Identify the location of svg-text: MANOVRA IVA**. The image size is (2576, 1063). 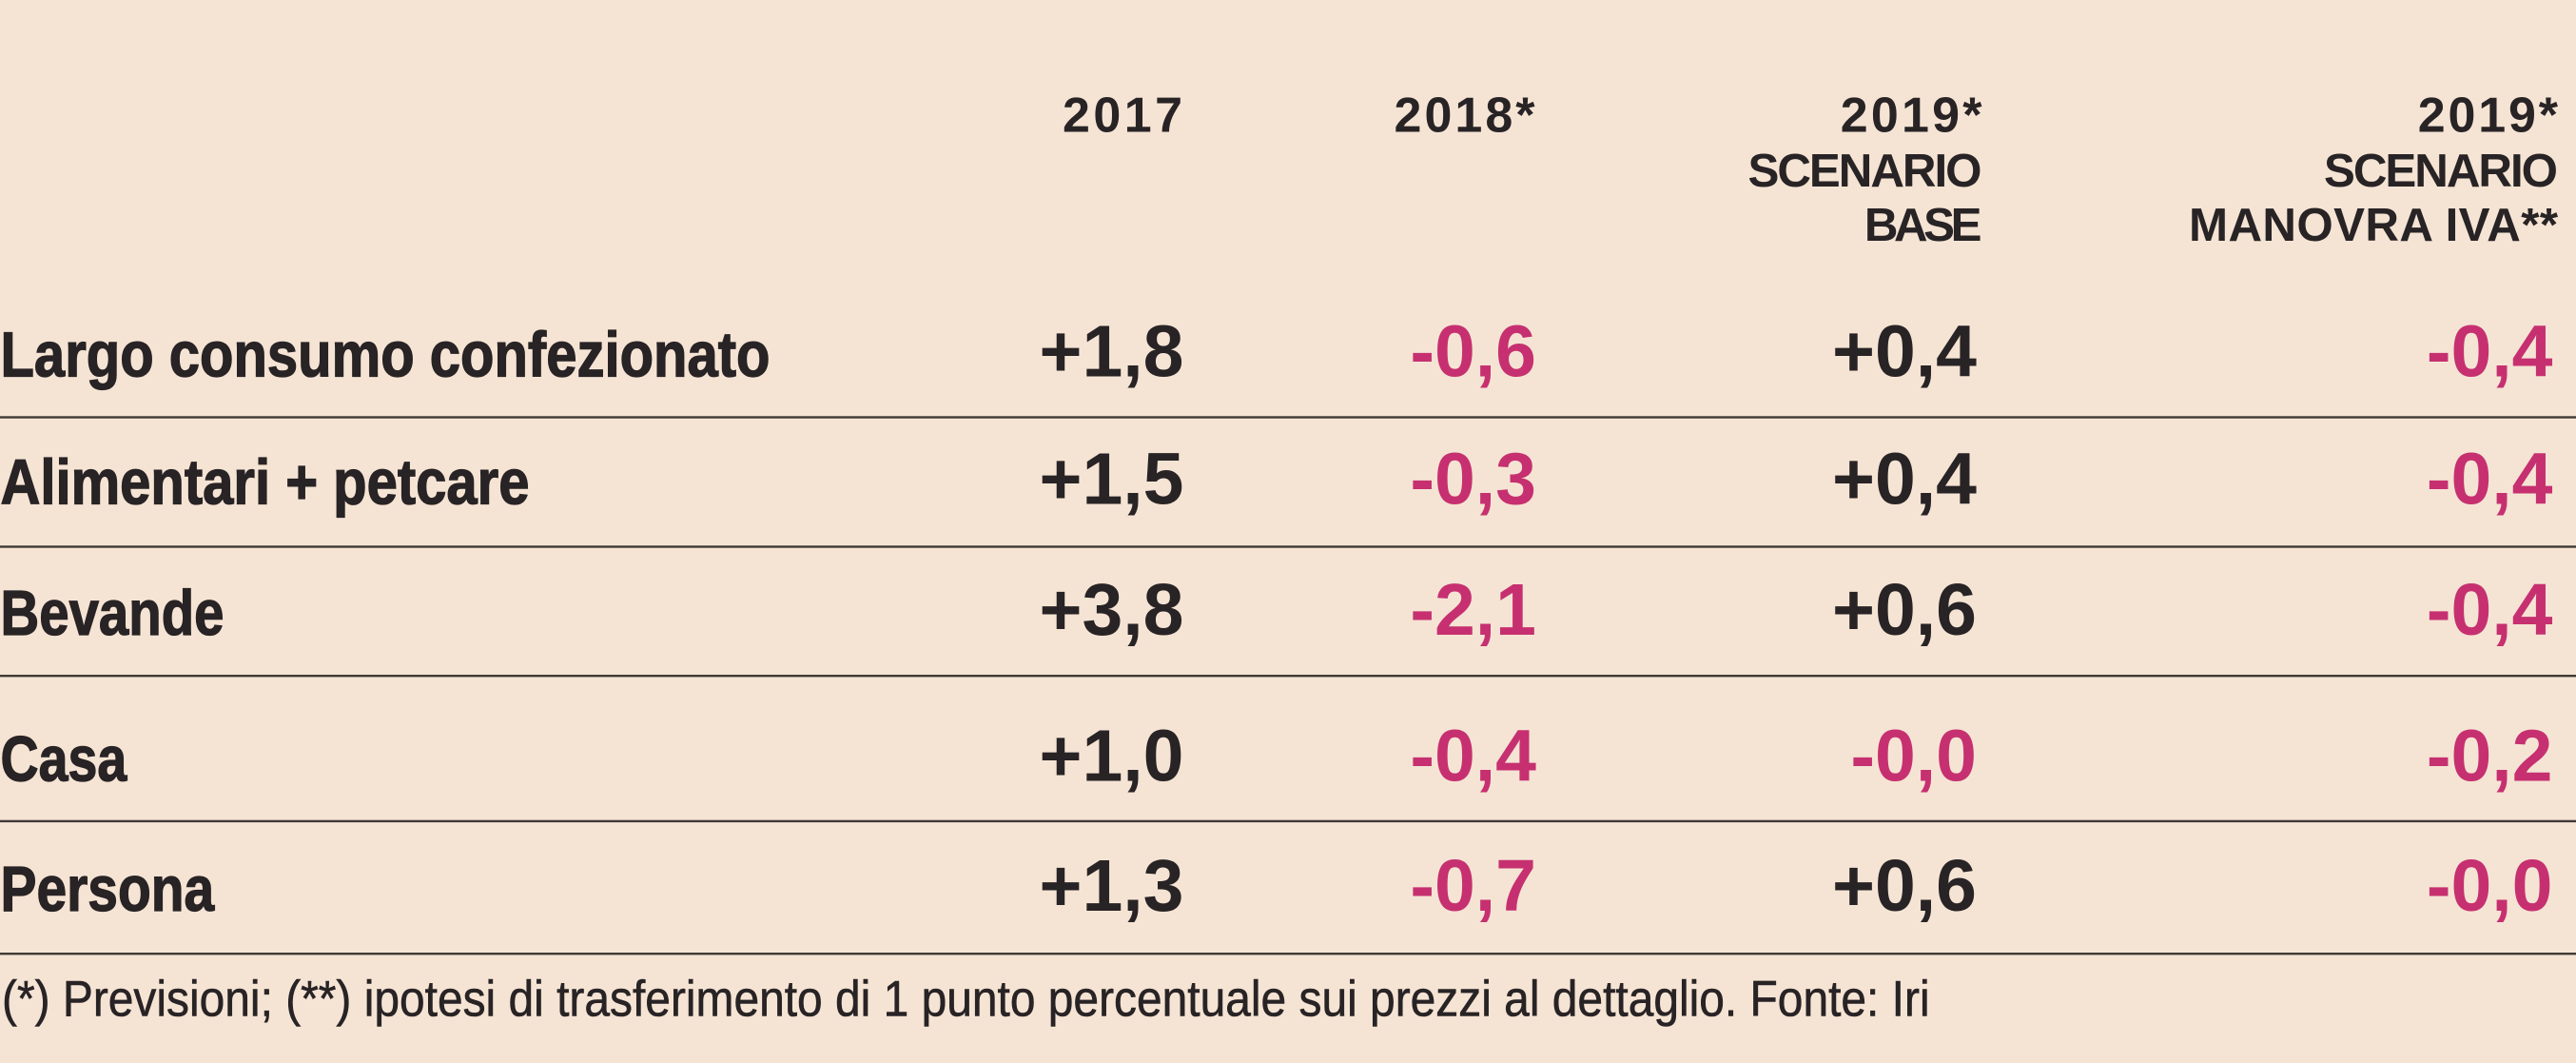
(2374, 225).